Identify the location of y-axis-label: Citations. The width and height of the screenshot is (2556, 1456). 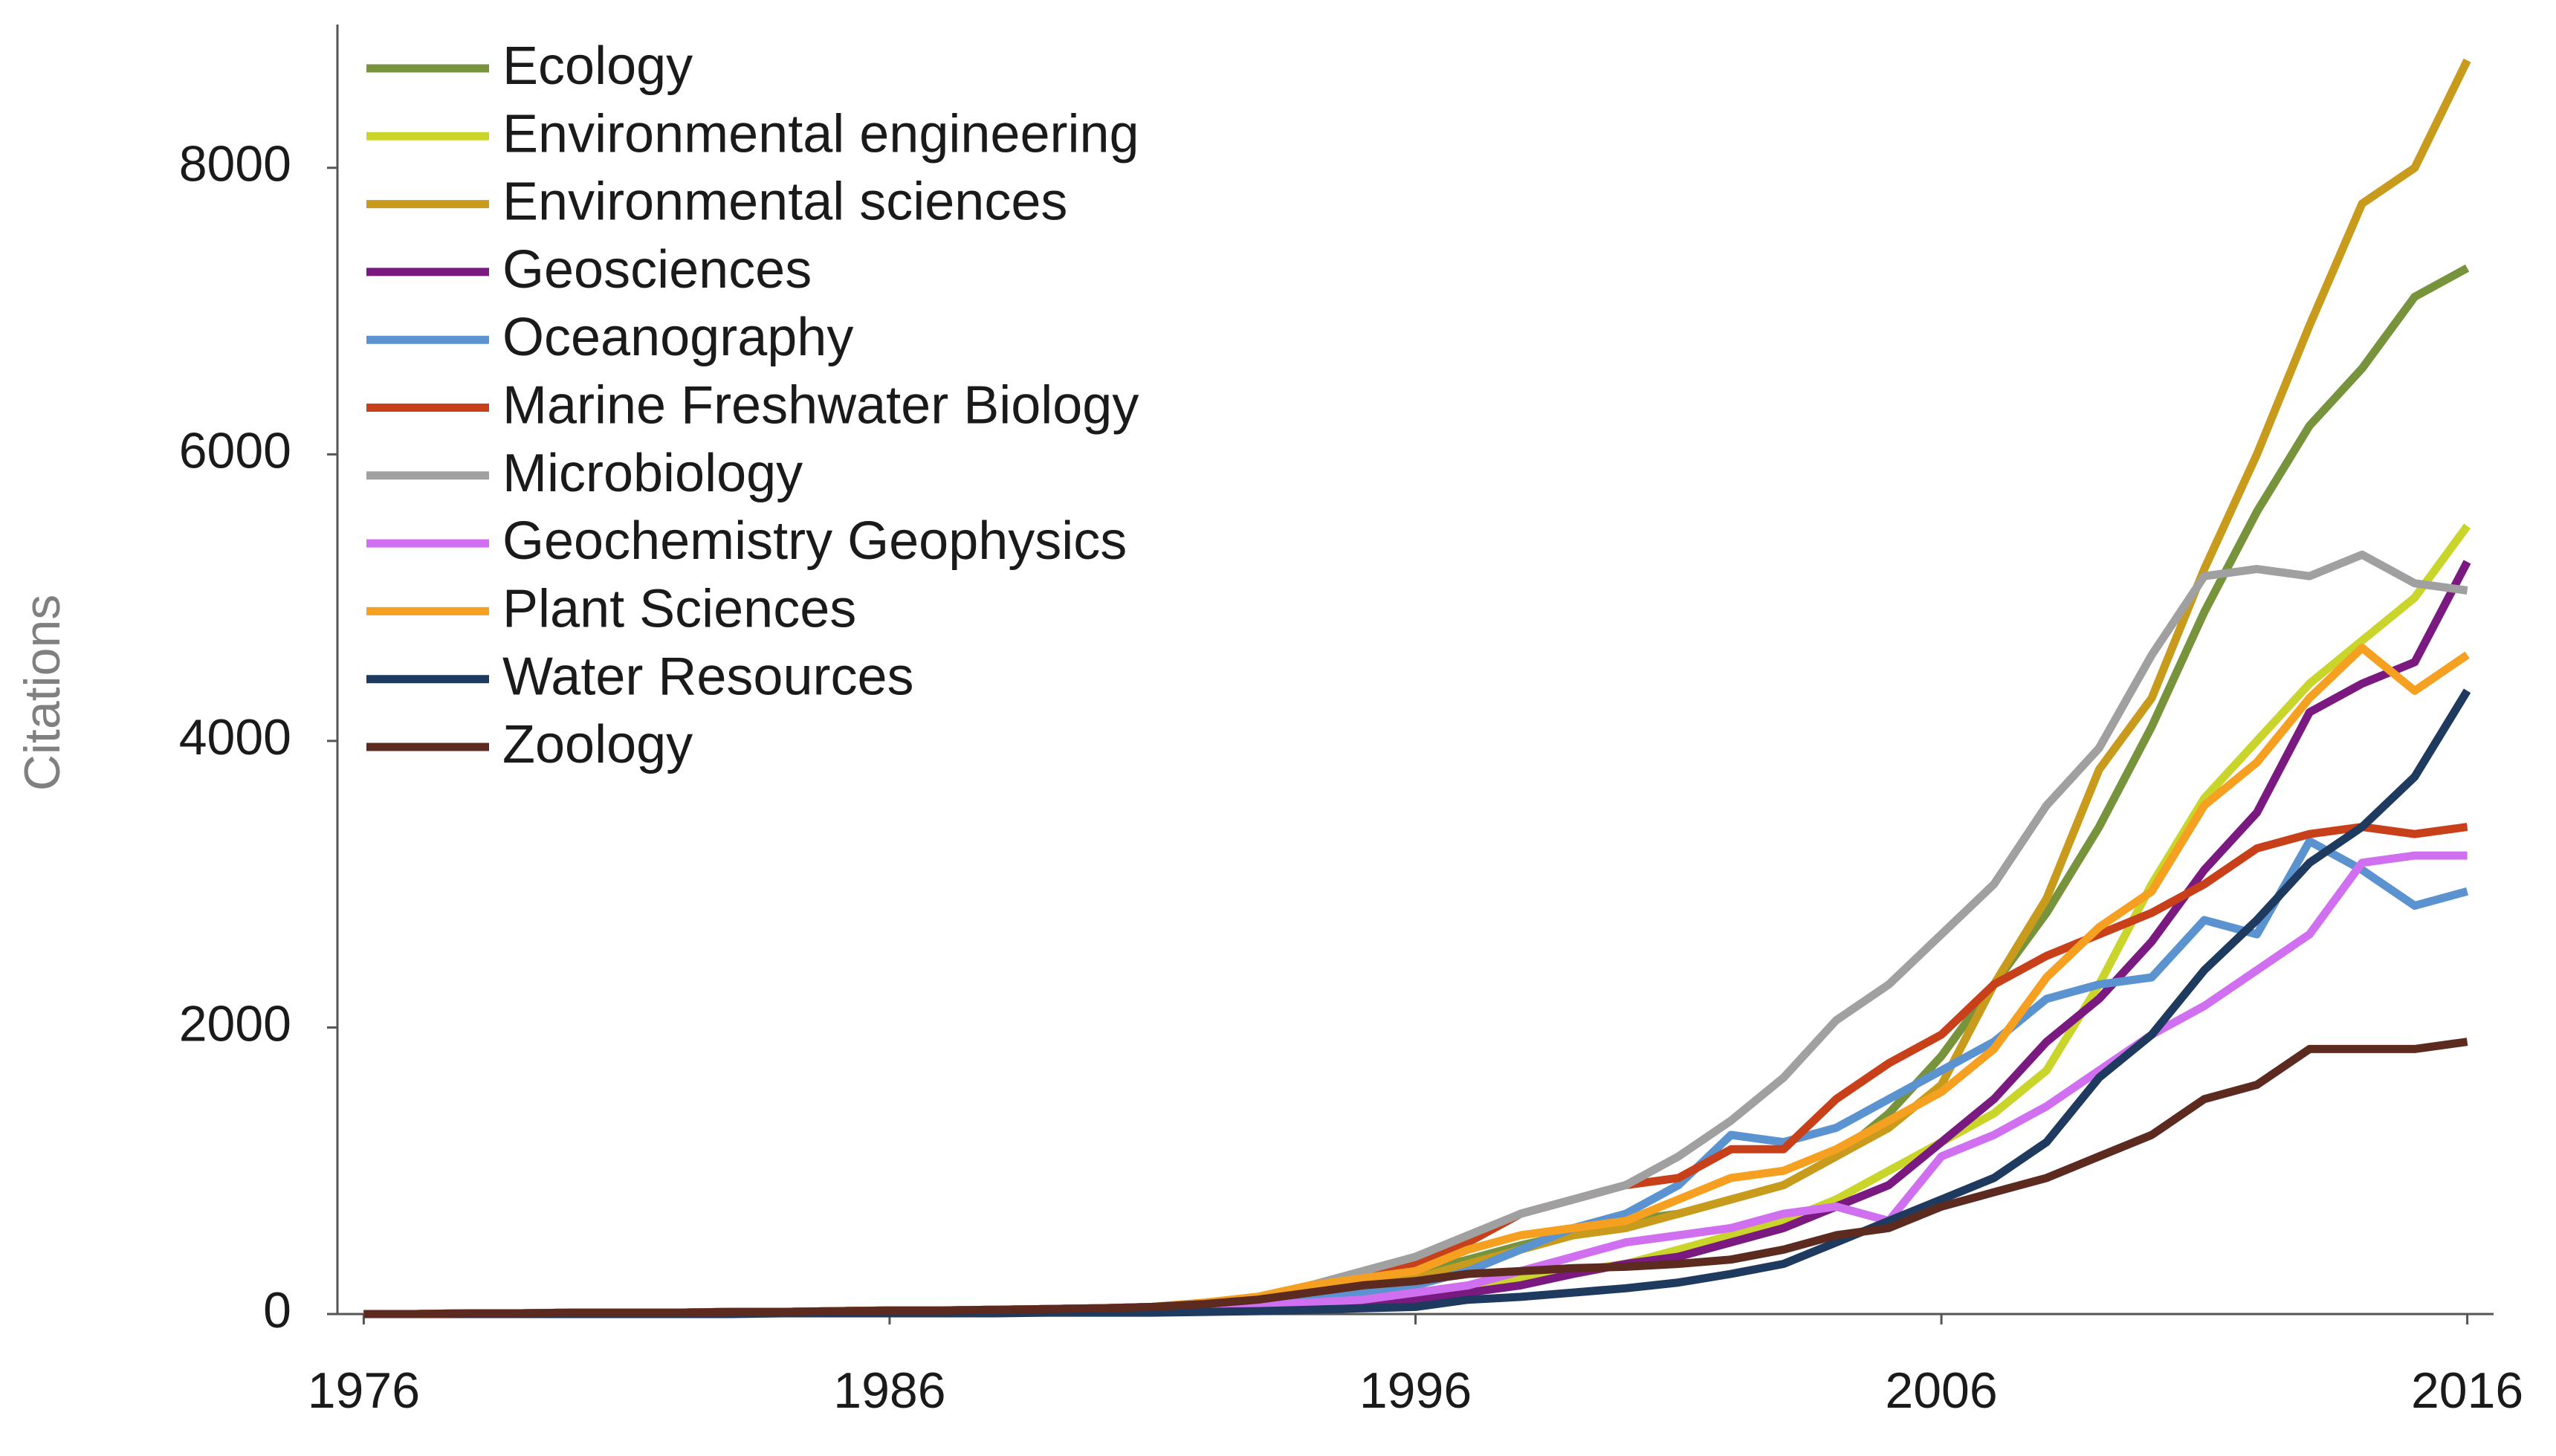
(42, 694).